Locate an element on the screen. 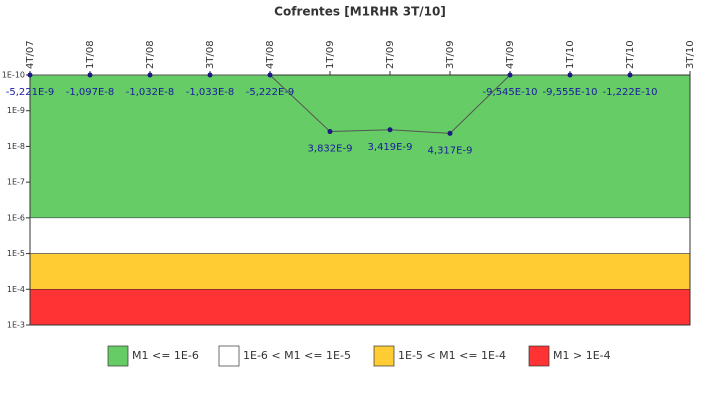  value-label: 4,317E-9 is located at coordinates (450, 150).